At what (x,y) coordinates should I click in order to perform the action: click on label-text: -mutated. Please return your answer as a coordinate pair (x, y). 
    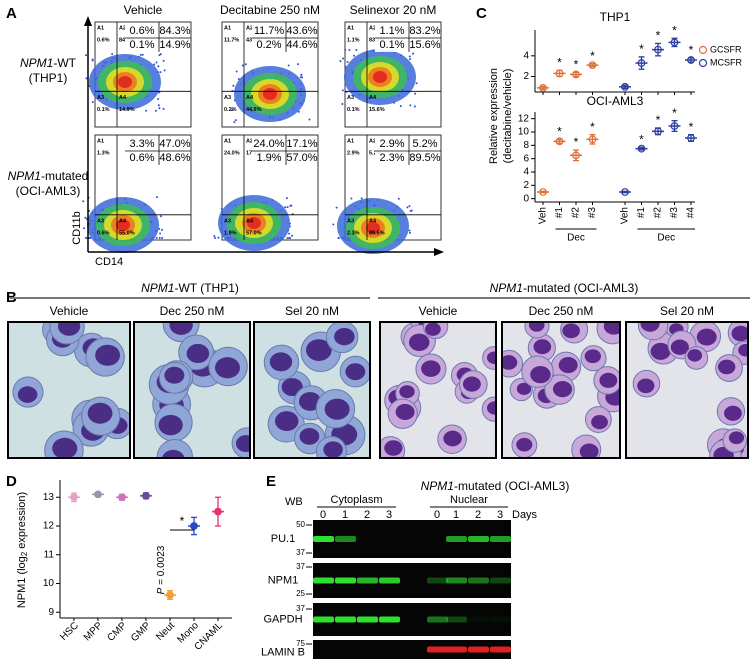
    Looking at the image, I should click on (64, 176).